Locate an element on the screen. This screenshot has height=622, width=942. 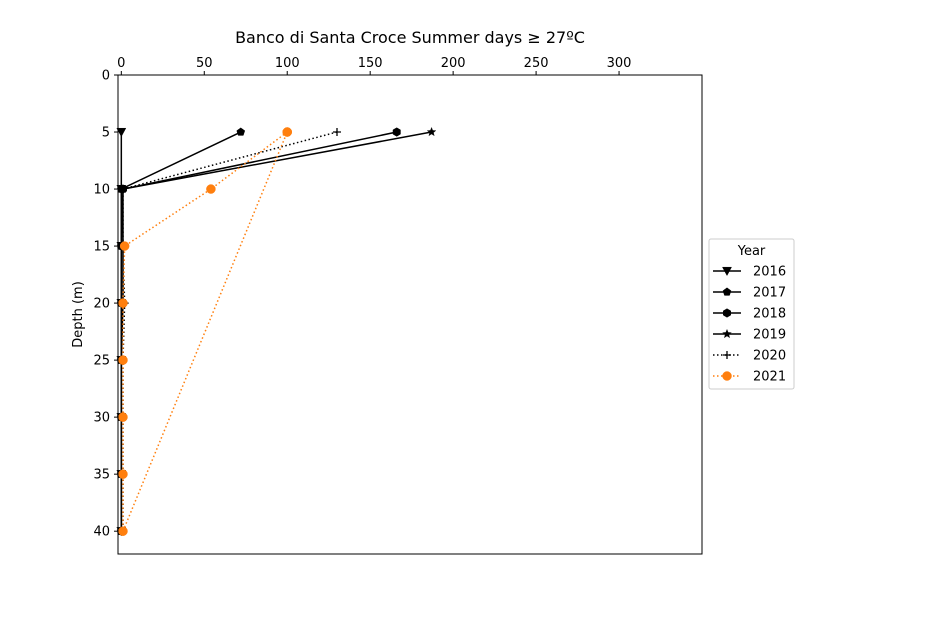
x-tick-label: 50 is located at coordinates (204, 63).